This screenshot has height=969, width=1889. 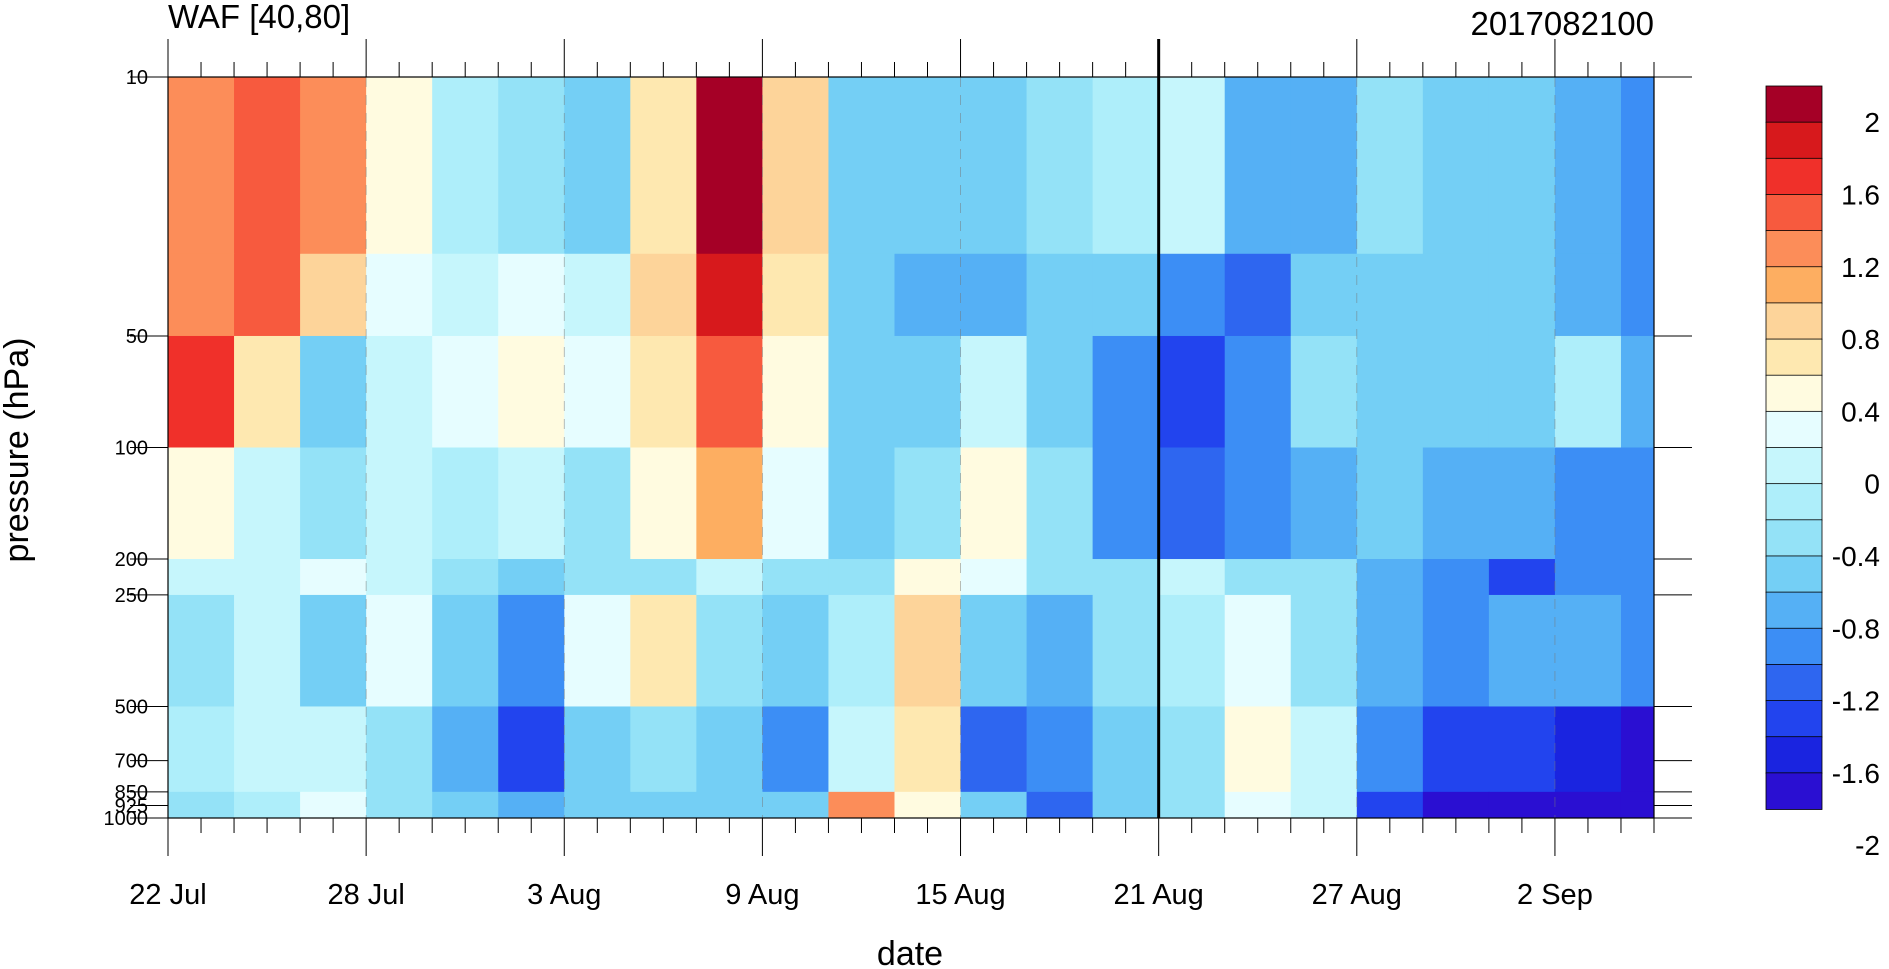 What do you see at coordinates (131, 793) in the screenshot?
I see `y-tick-label: 850` at bounding box center [131, 793].